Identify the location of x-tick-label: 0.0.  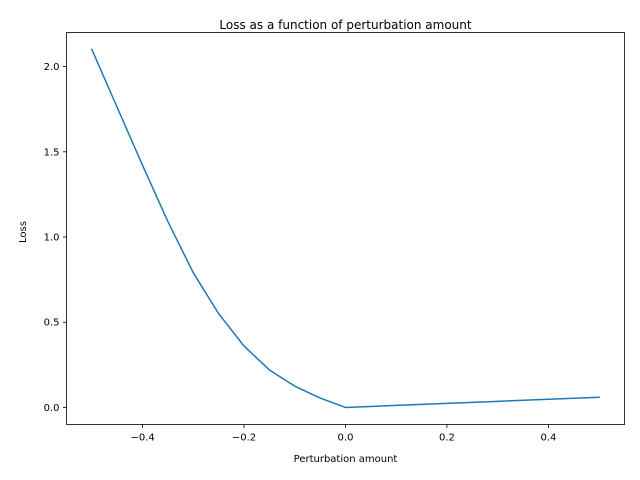
(346, 438).